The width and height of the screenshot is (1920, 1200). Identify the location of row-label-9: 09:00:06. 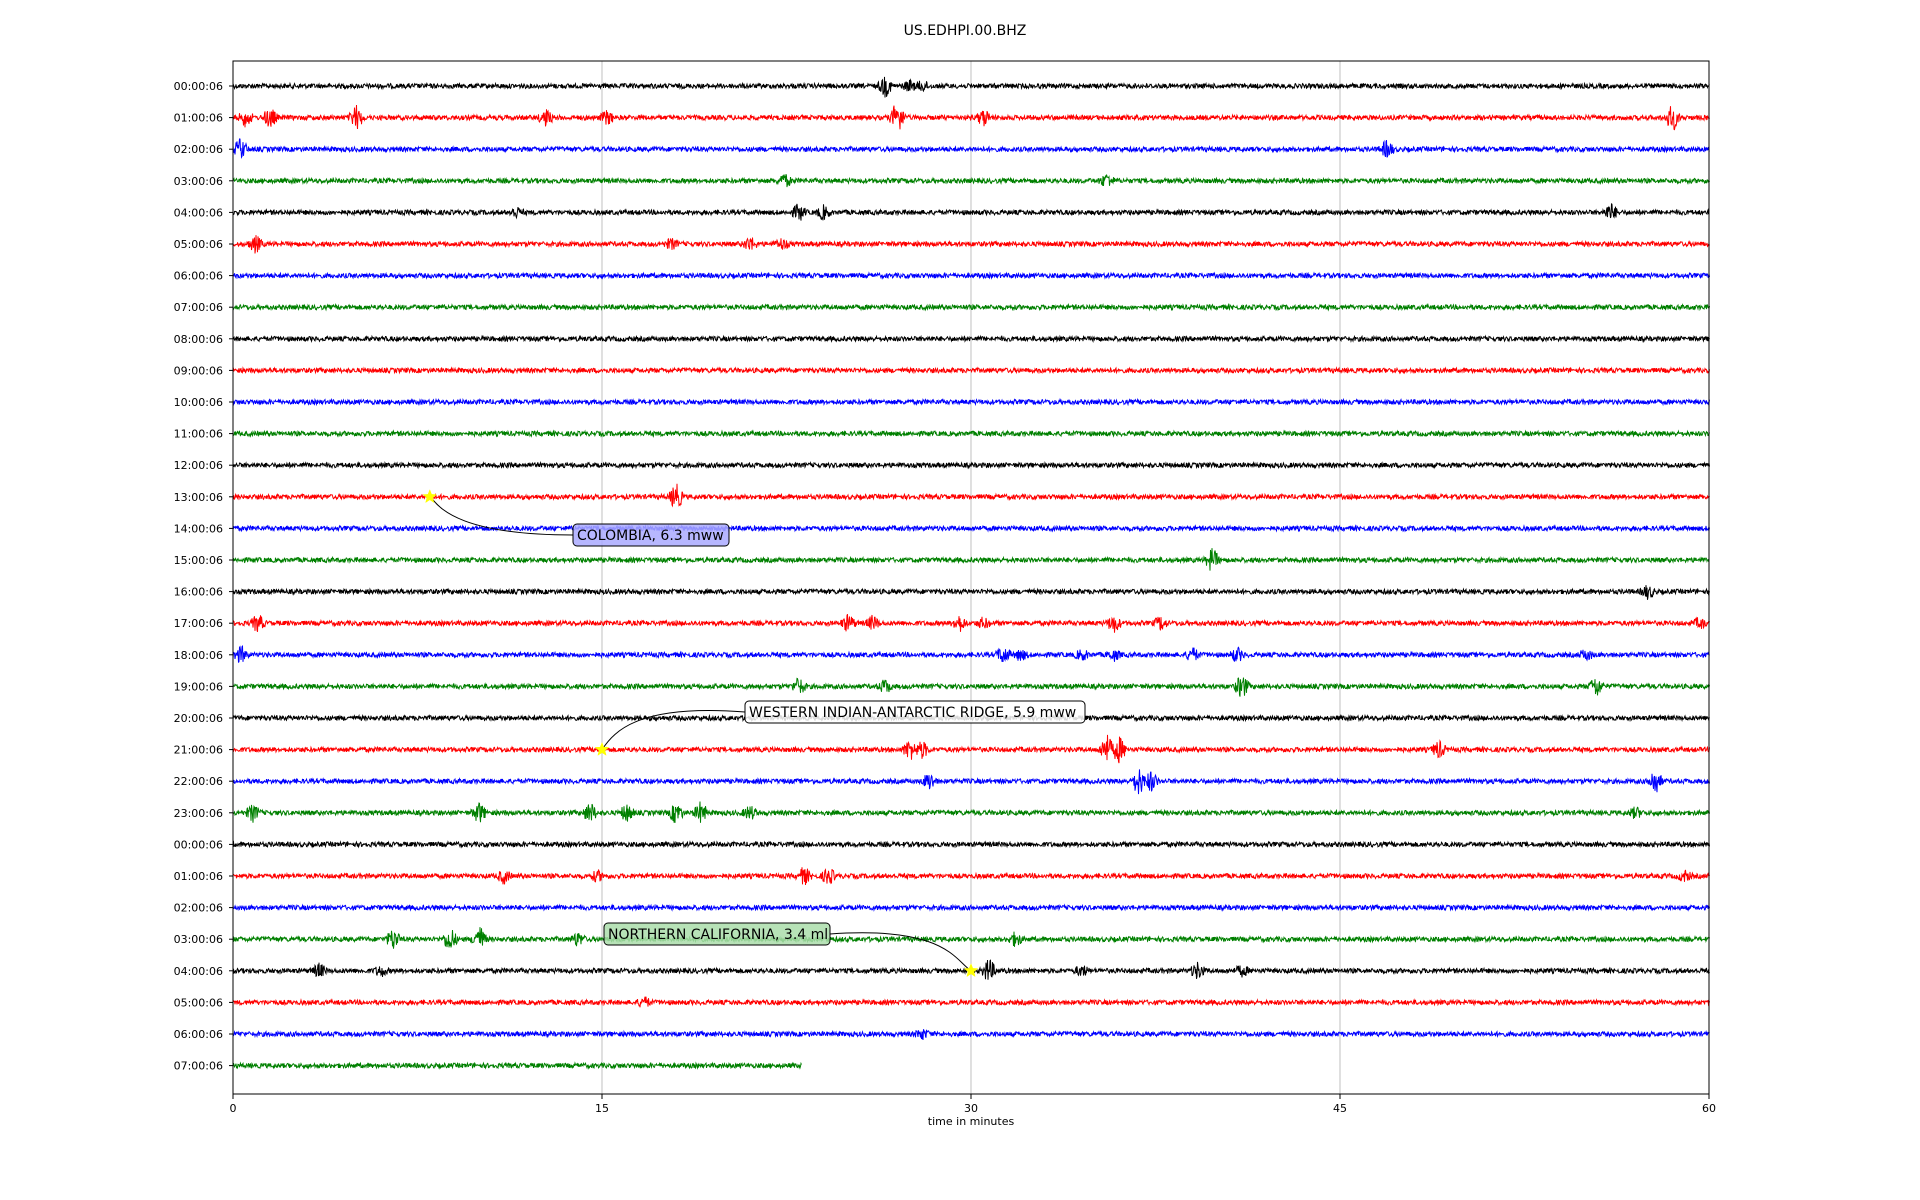
(198, 370).